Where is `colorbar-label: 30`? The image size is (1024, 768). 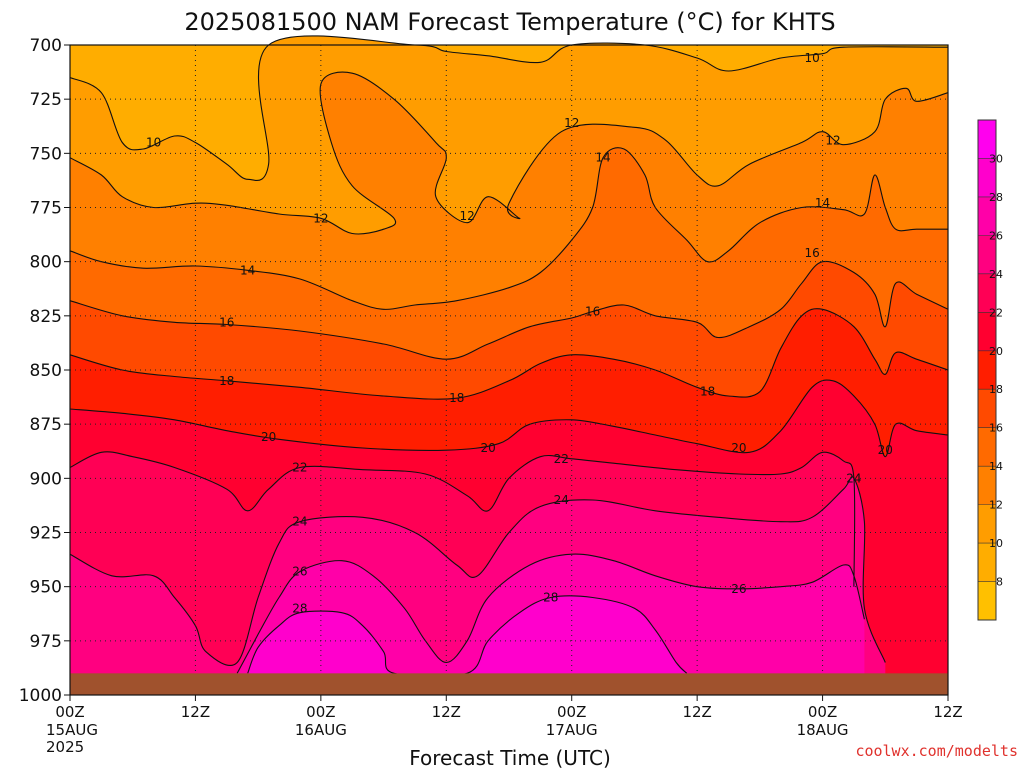 colorbar-label: 30 is located at coordinates (996, 158).